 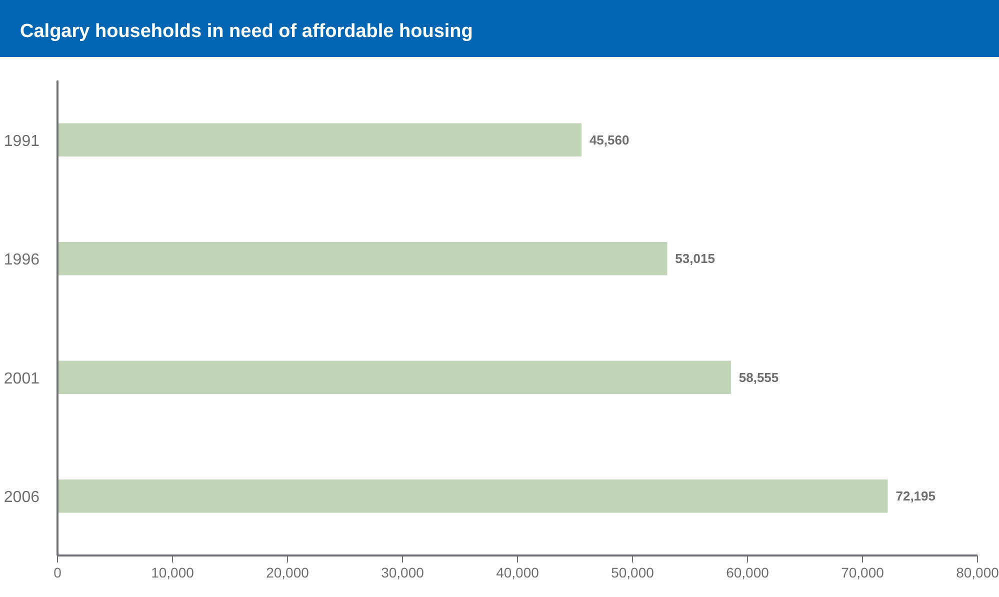 I want to click on x-tick-label: 30,000, so click(x=402, y=572).